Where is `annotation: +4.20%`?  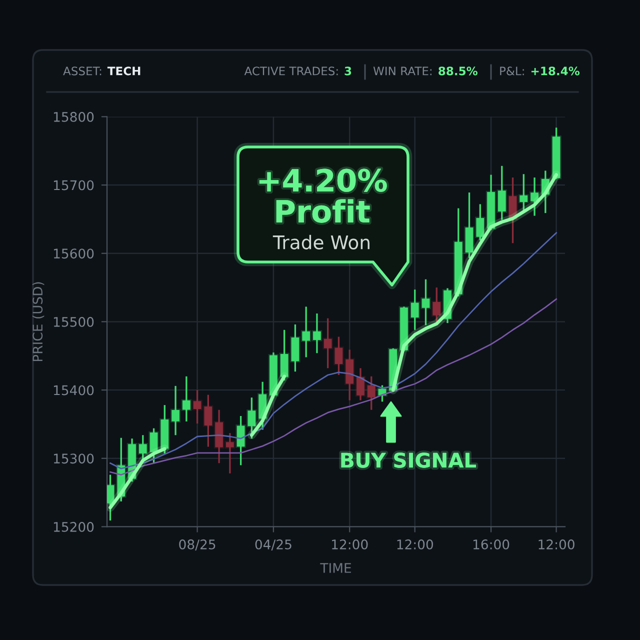 annotation: +4.20% is located at coordinates (323, 180).